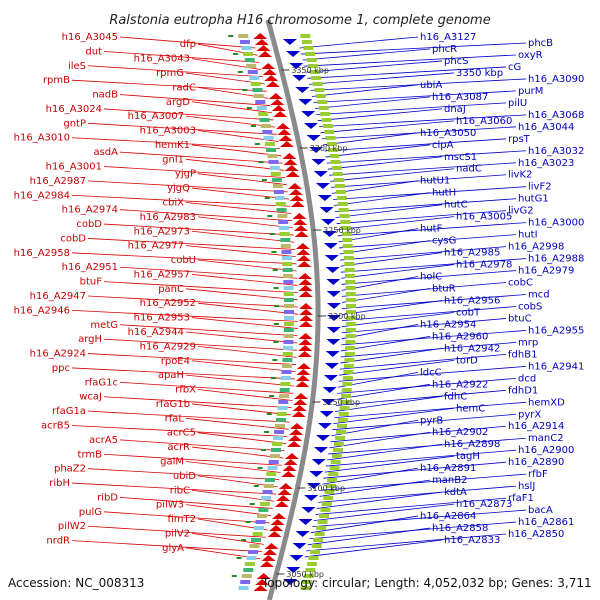 This screenshot has height=600, width=600. Describe the element at coordinates (61, 368) in the screenshot. I see `minus-gene-label: ppc` at that location.